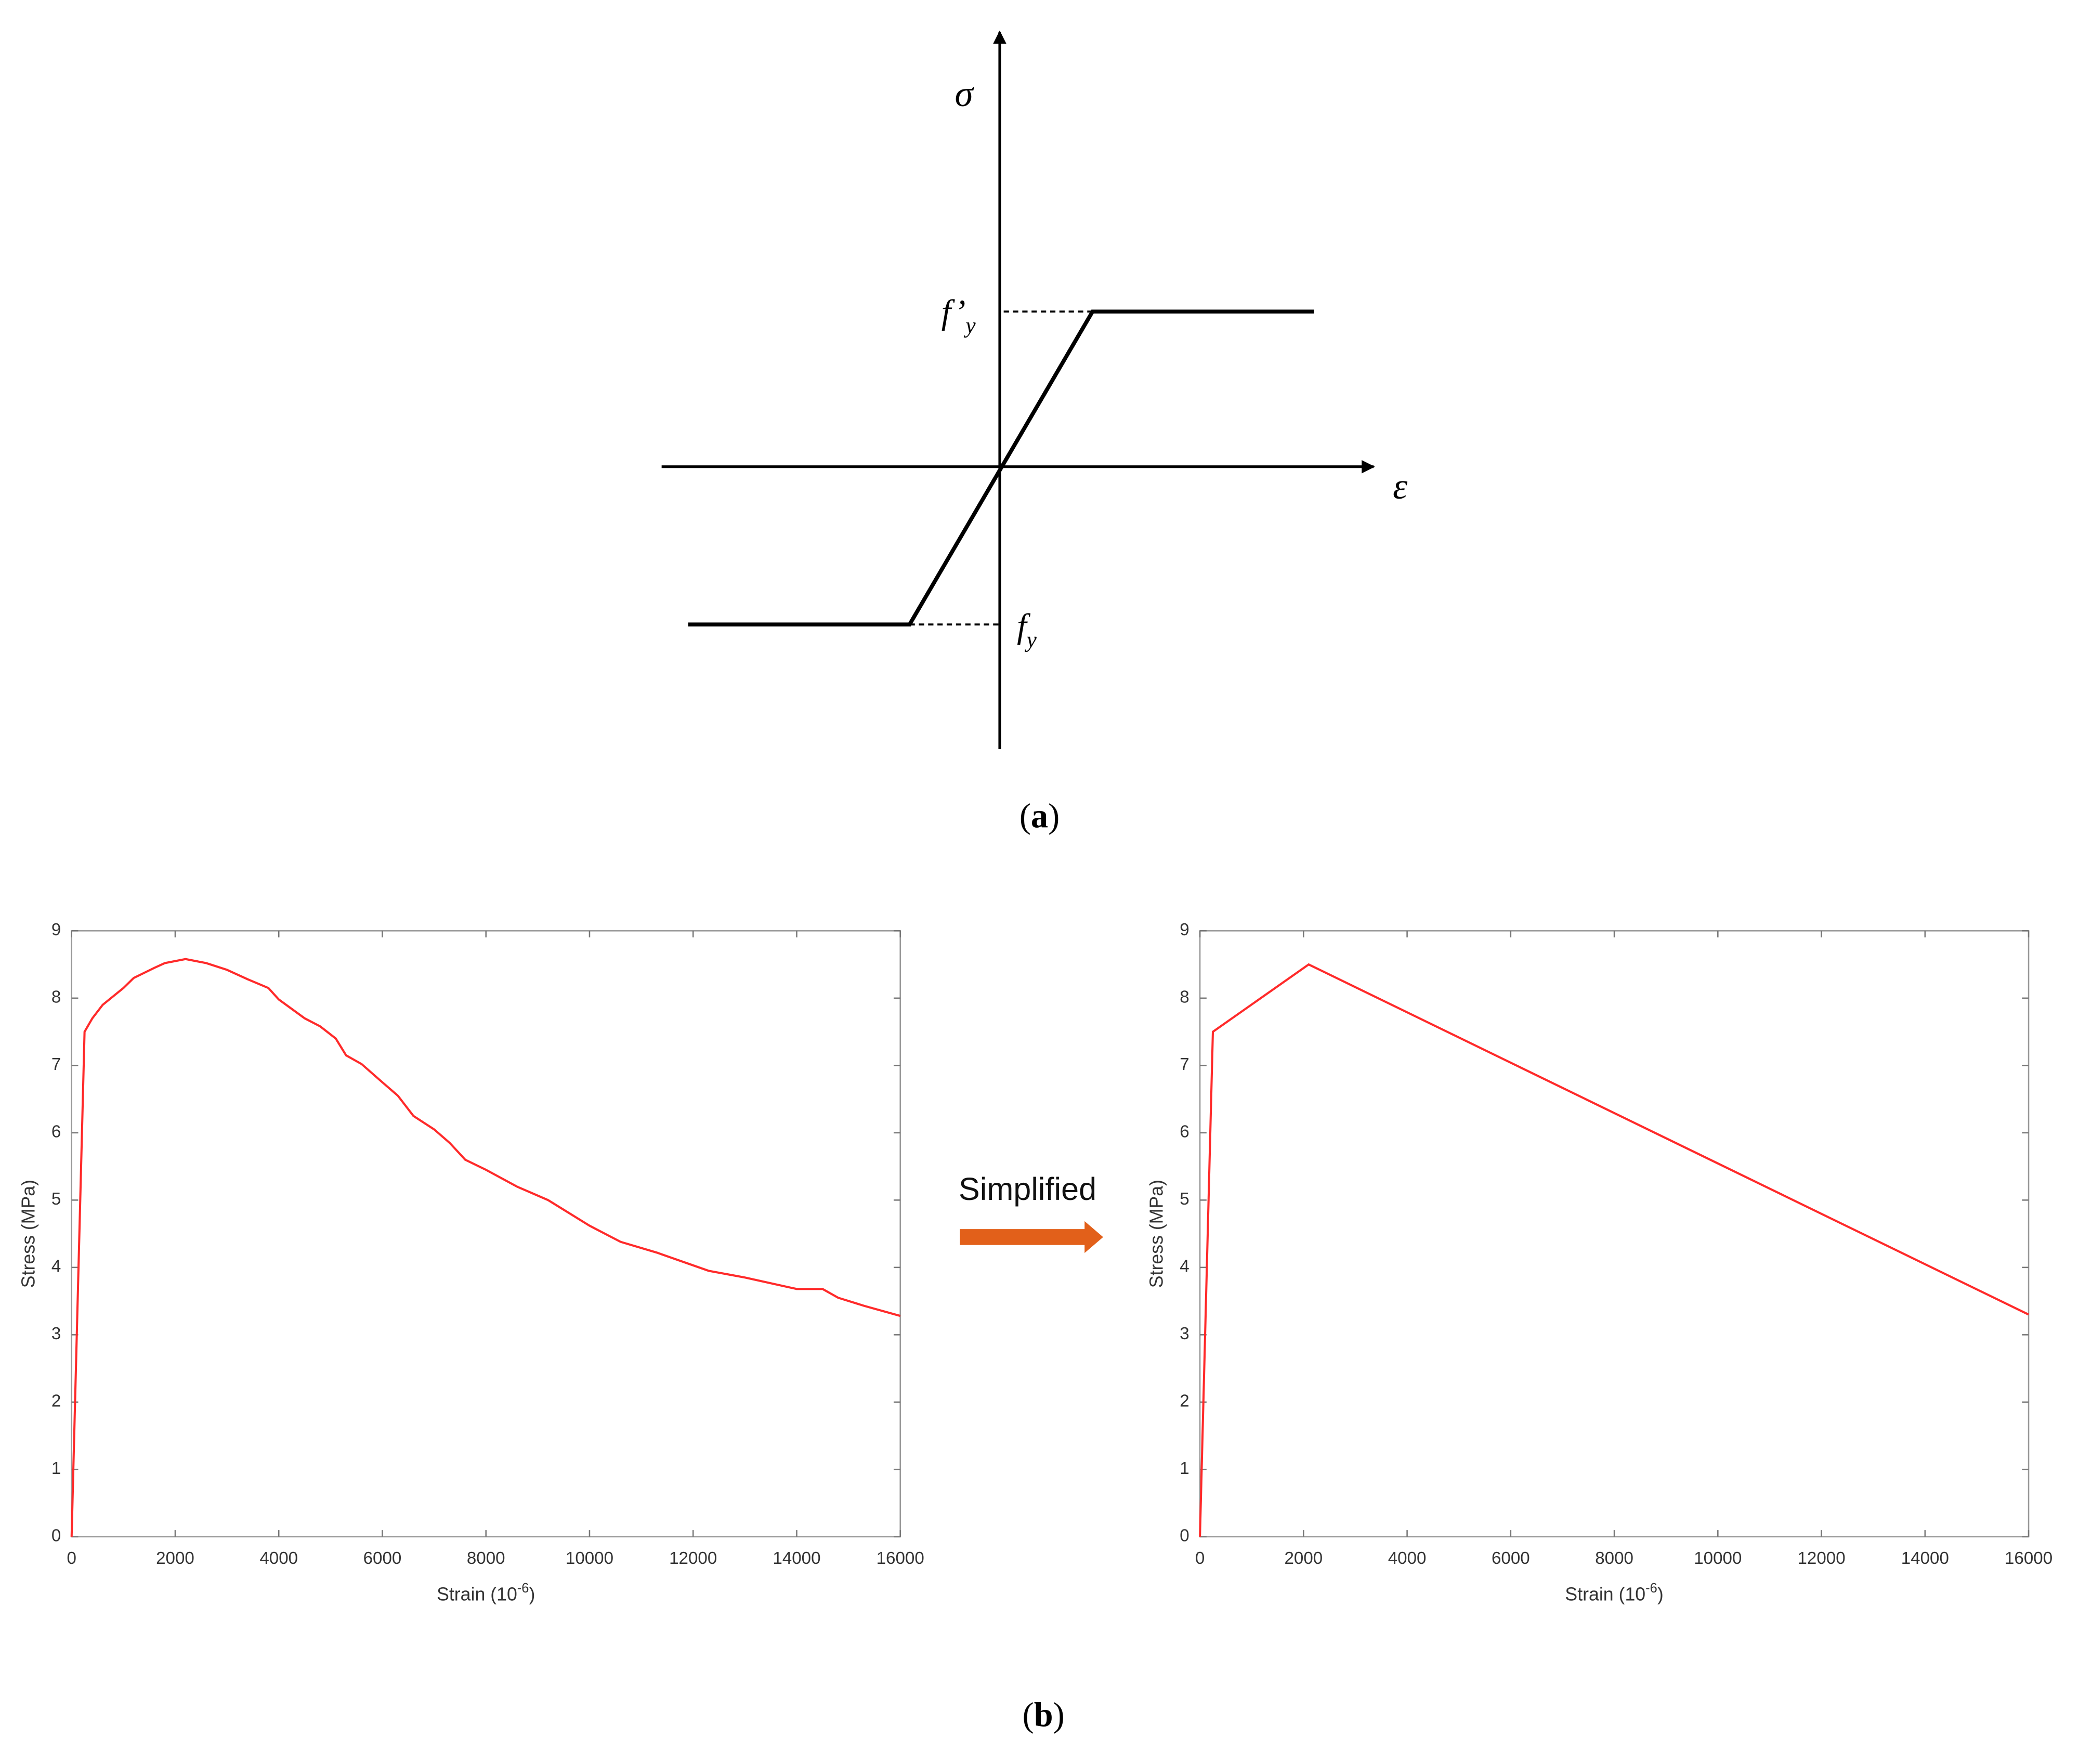  I want to click on caption: (b), so click(1044, 1715).